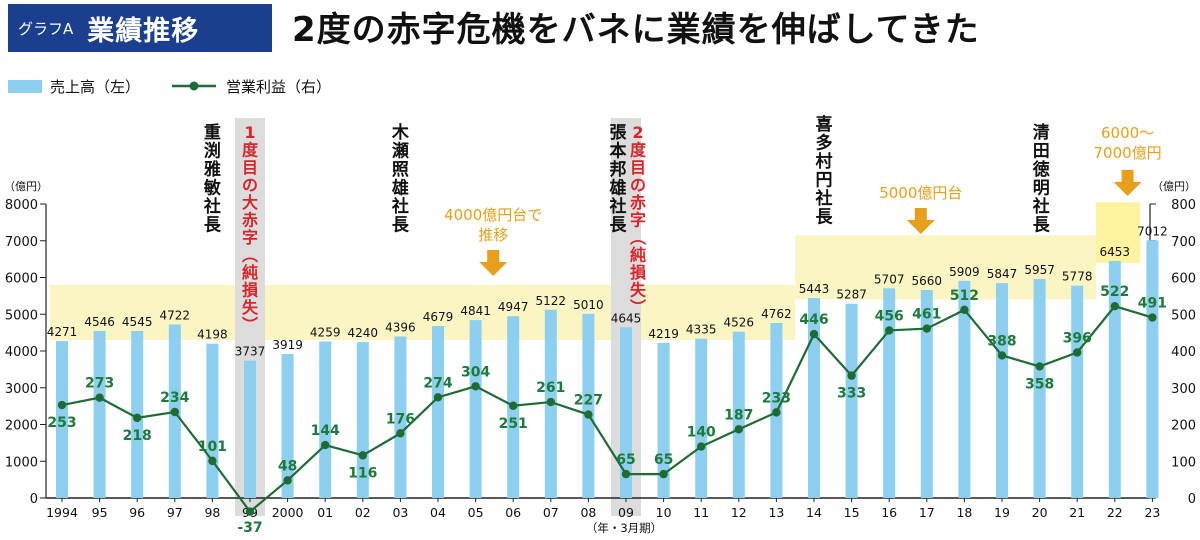 The width and height of the screenshot is (1200, 540). I want to click on profit-value-label: 512, so click(964, 296).